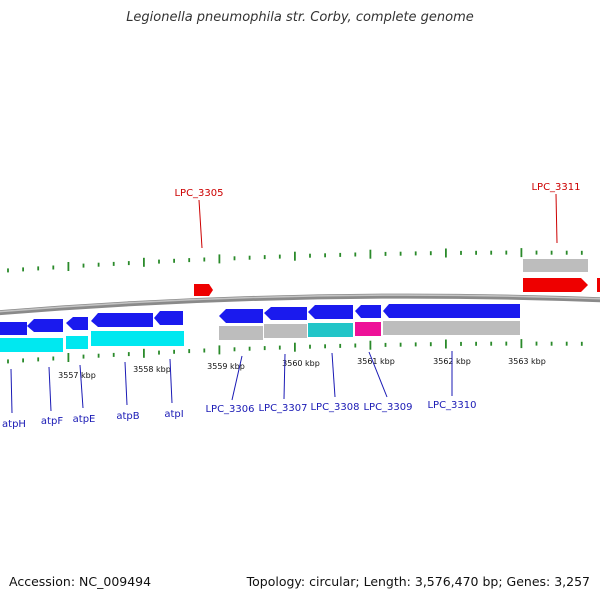  What do you see at coordinates (295, 351) in the screenshot?
I see `tick-marks-bottom` at bounding box center [295, 351].